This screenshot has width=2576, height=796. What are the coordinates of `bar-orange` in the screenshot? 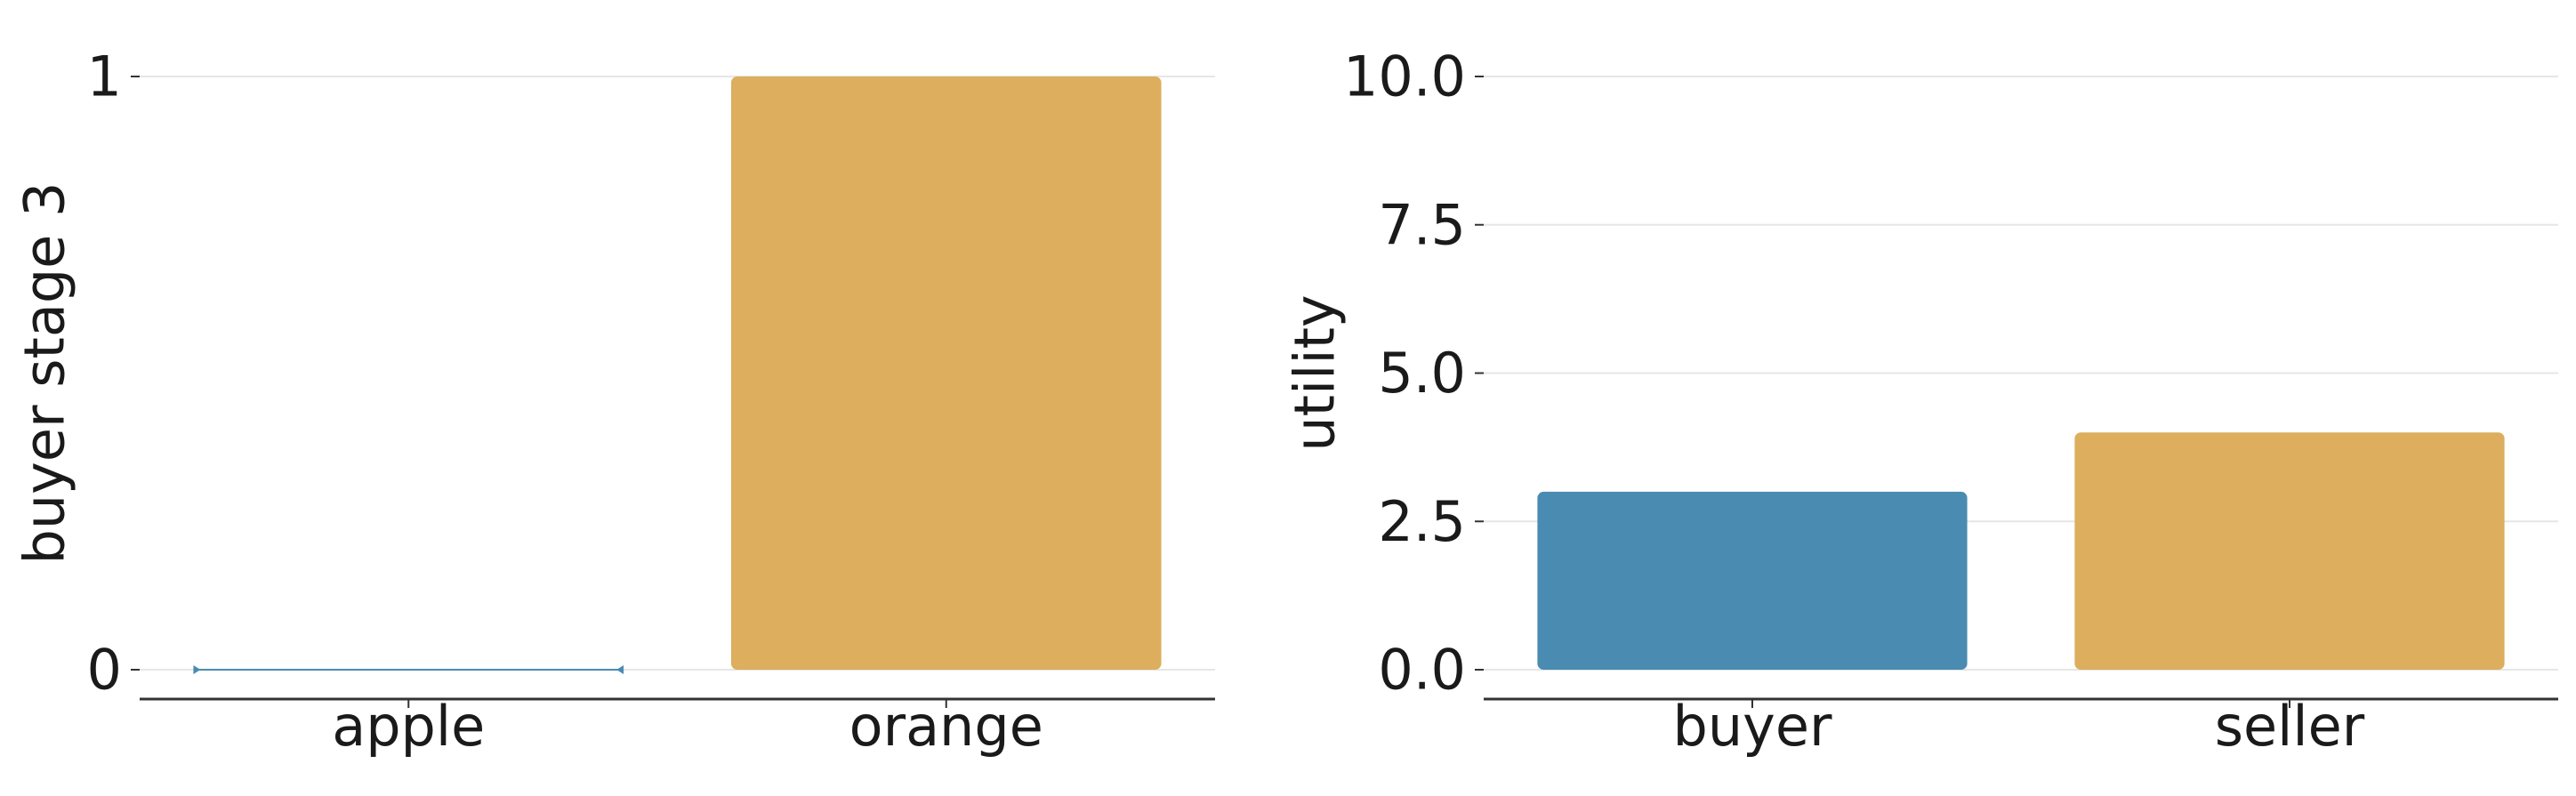 It's located at (946, 373).